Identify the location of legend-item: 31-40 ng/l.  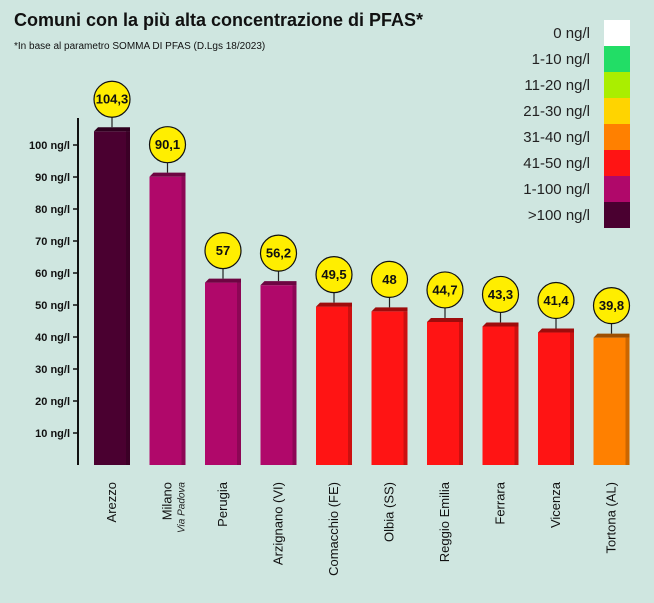
(550, 137).